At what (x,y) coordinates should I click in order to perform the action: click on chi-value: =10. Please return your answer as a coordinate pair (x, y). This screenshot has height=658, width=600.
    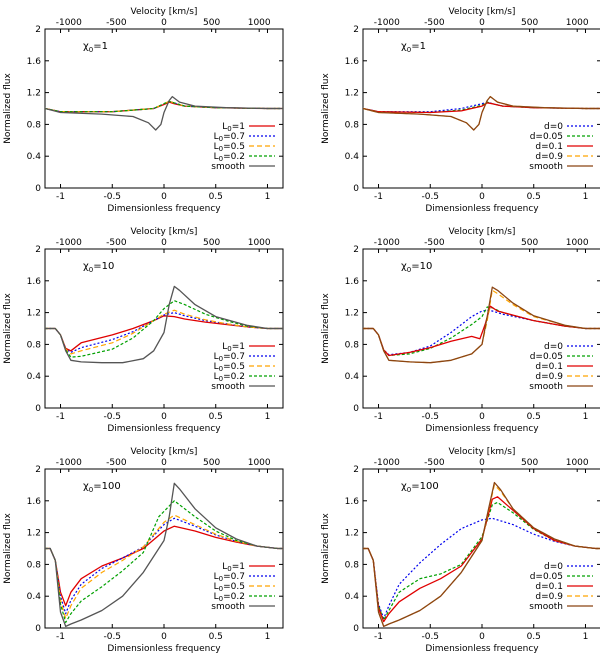
    Looking at the image, I should click on (103, 266).